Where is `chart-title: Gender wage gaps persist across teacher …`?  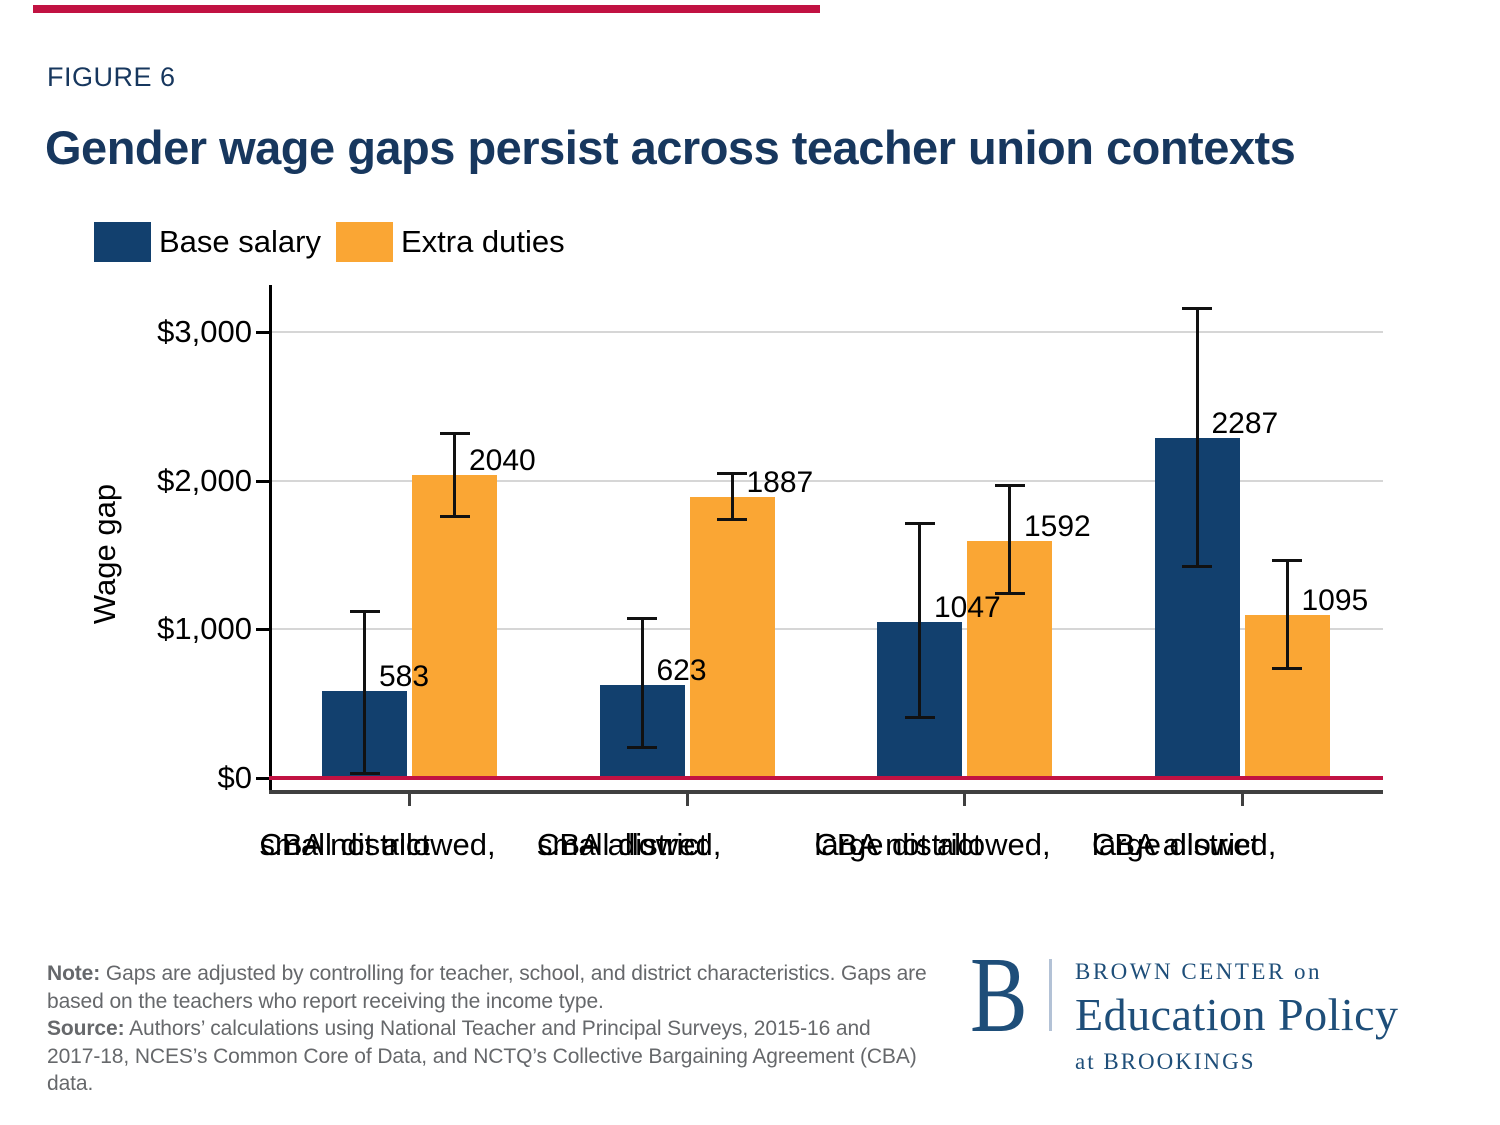 chart-title: Gender wage gaps persist across teacher … is located at coordinates (670, 147).